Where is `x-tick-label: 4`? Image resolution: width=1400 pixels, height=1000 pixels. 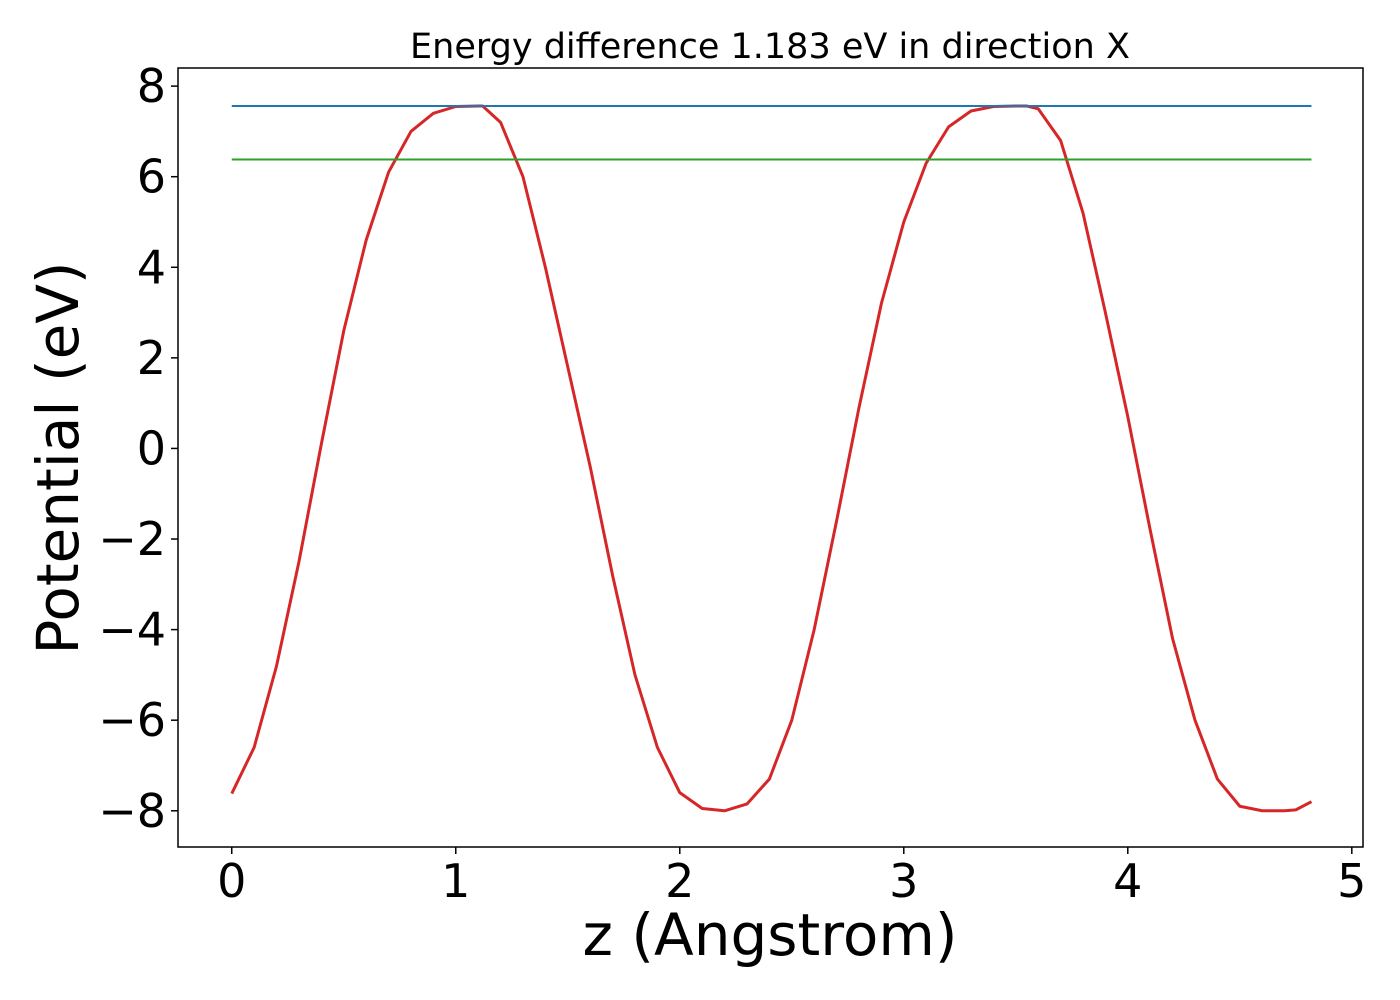 x-tick-label: 4 is located at coordinates (1127, 881).